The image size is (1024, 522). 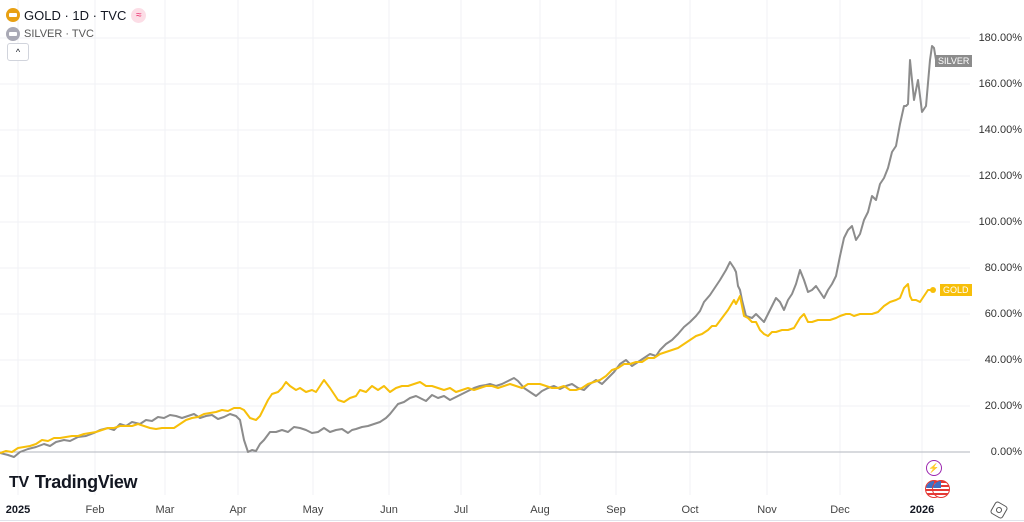 What do you see at coordinates (933, 290) in the screenshot?
I see `gold-last-point` at bounding box center [933, 290].